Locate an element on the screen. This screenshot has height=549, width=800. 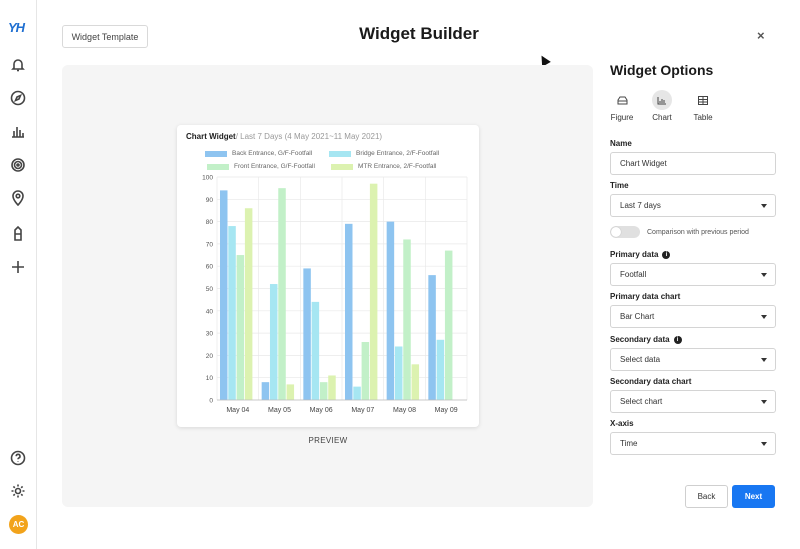
primary-data-value: Footfall is located at coordinates (633, 274).